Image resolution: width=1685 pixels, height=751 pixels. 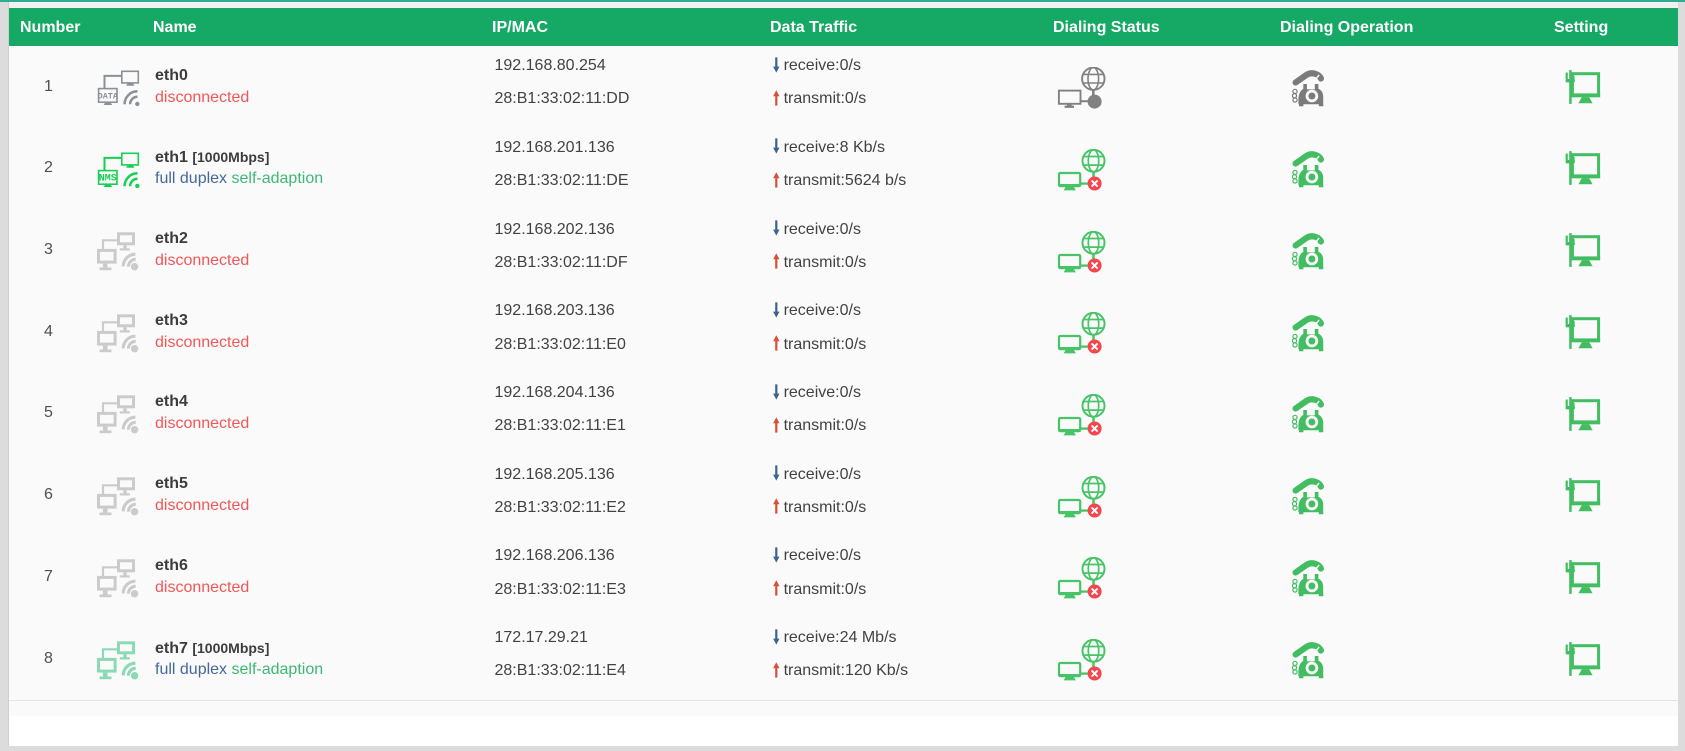 I want to click on svg-text: DATA, so click(x=107, y=96).